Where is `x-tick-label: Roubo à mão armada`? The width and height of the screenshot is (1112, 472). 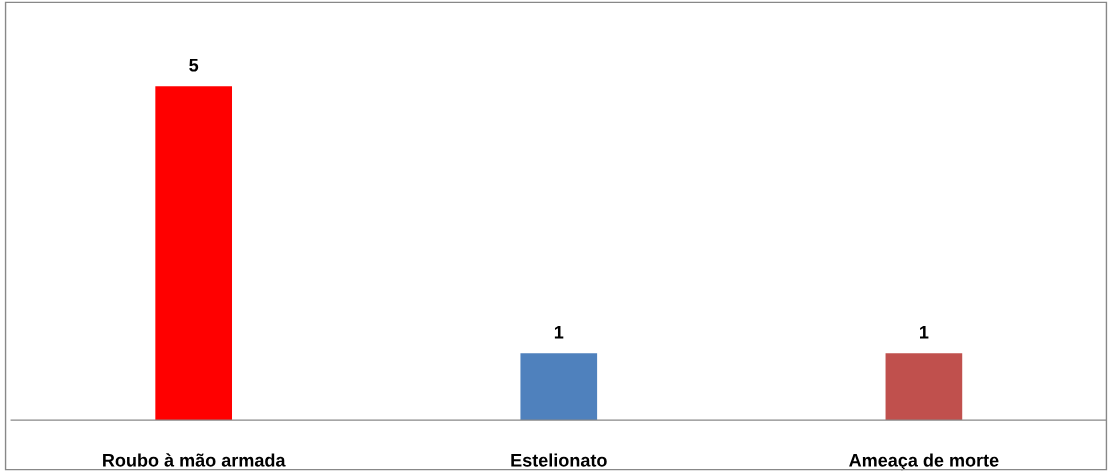
x-tick-label: Roubo à mão armada is located at coordinates (194, 460).